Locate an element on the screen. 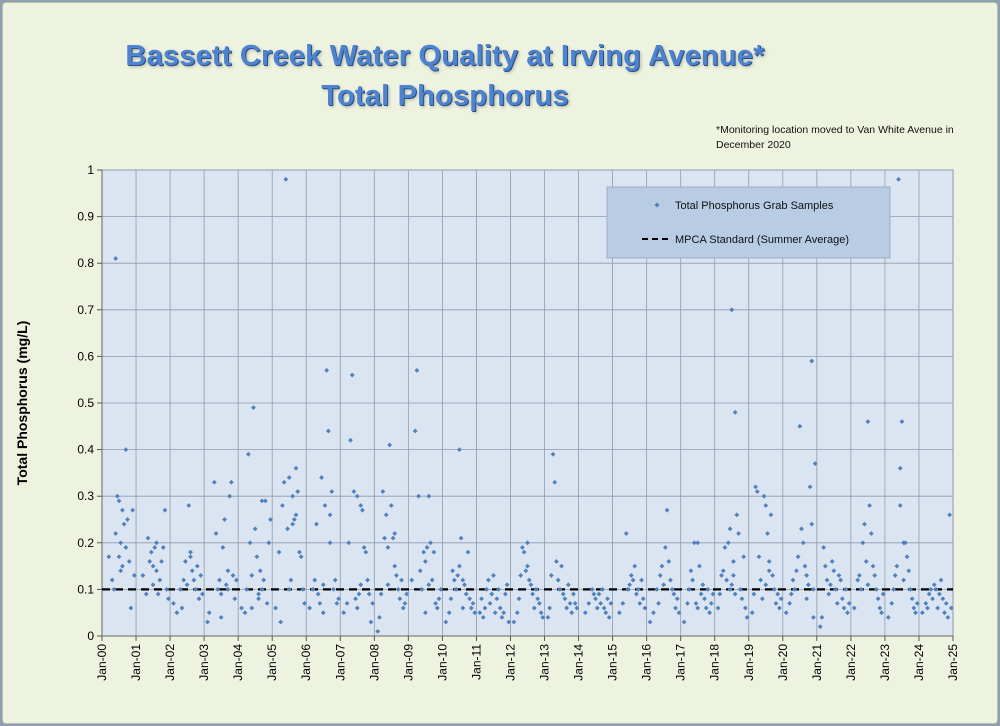 This screenshot has height=726, width=1000. x-tick-label: Jan-25 is located at coordinates (953, 662).